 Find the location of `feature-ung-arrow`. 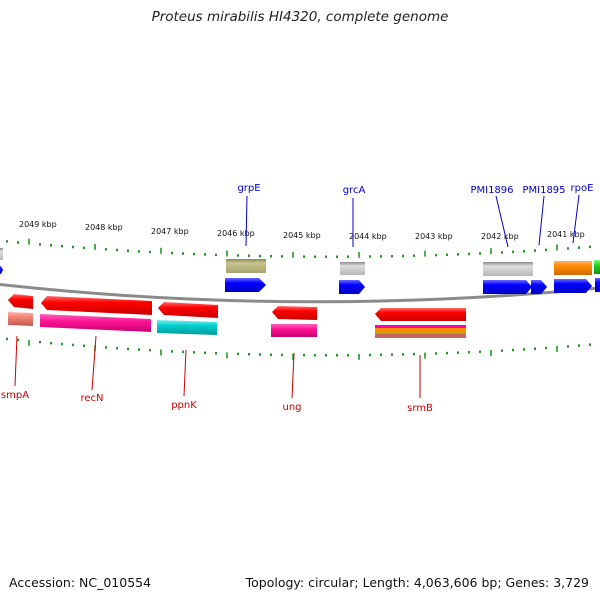

feature-ung-arrow is located at coordinates (294, 313).